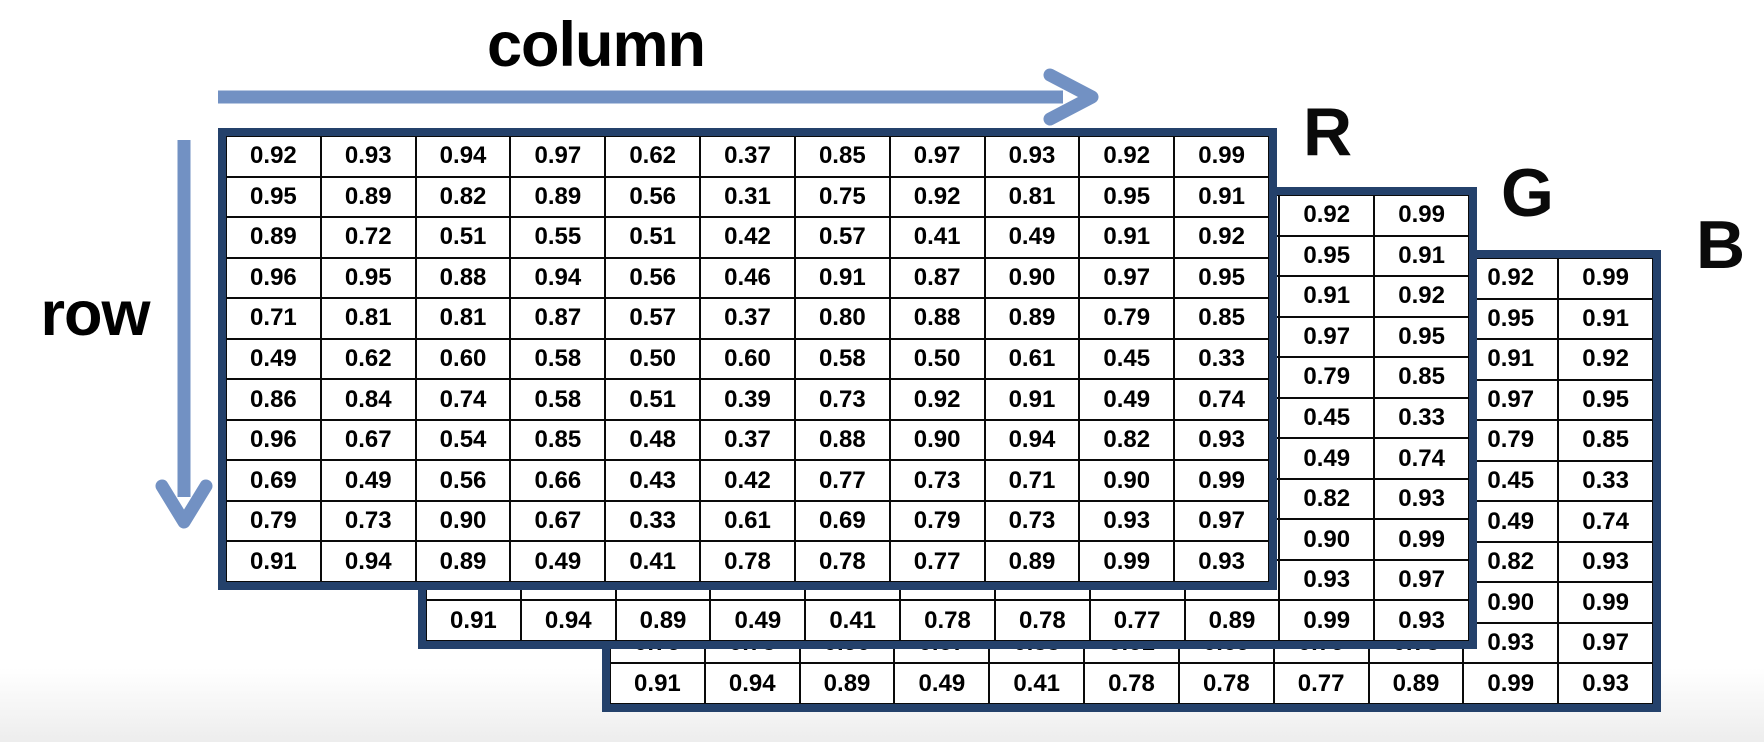 Image resolution: width=1764 pixels, height=742 pixels. I want to click on cell-r-r4c2: 0.95, so click(368, 278).